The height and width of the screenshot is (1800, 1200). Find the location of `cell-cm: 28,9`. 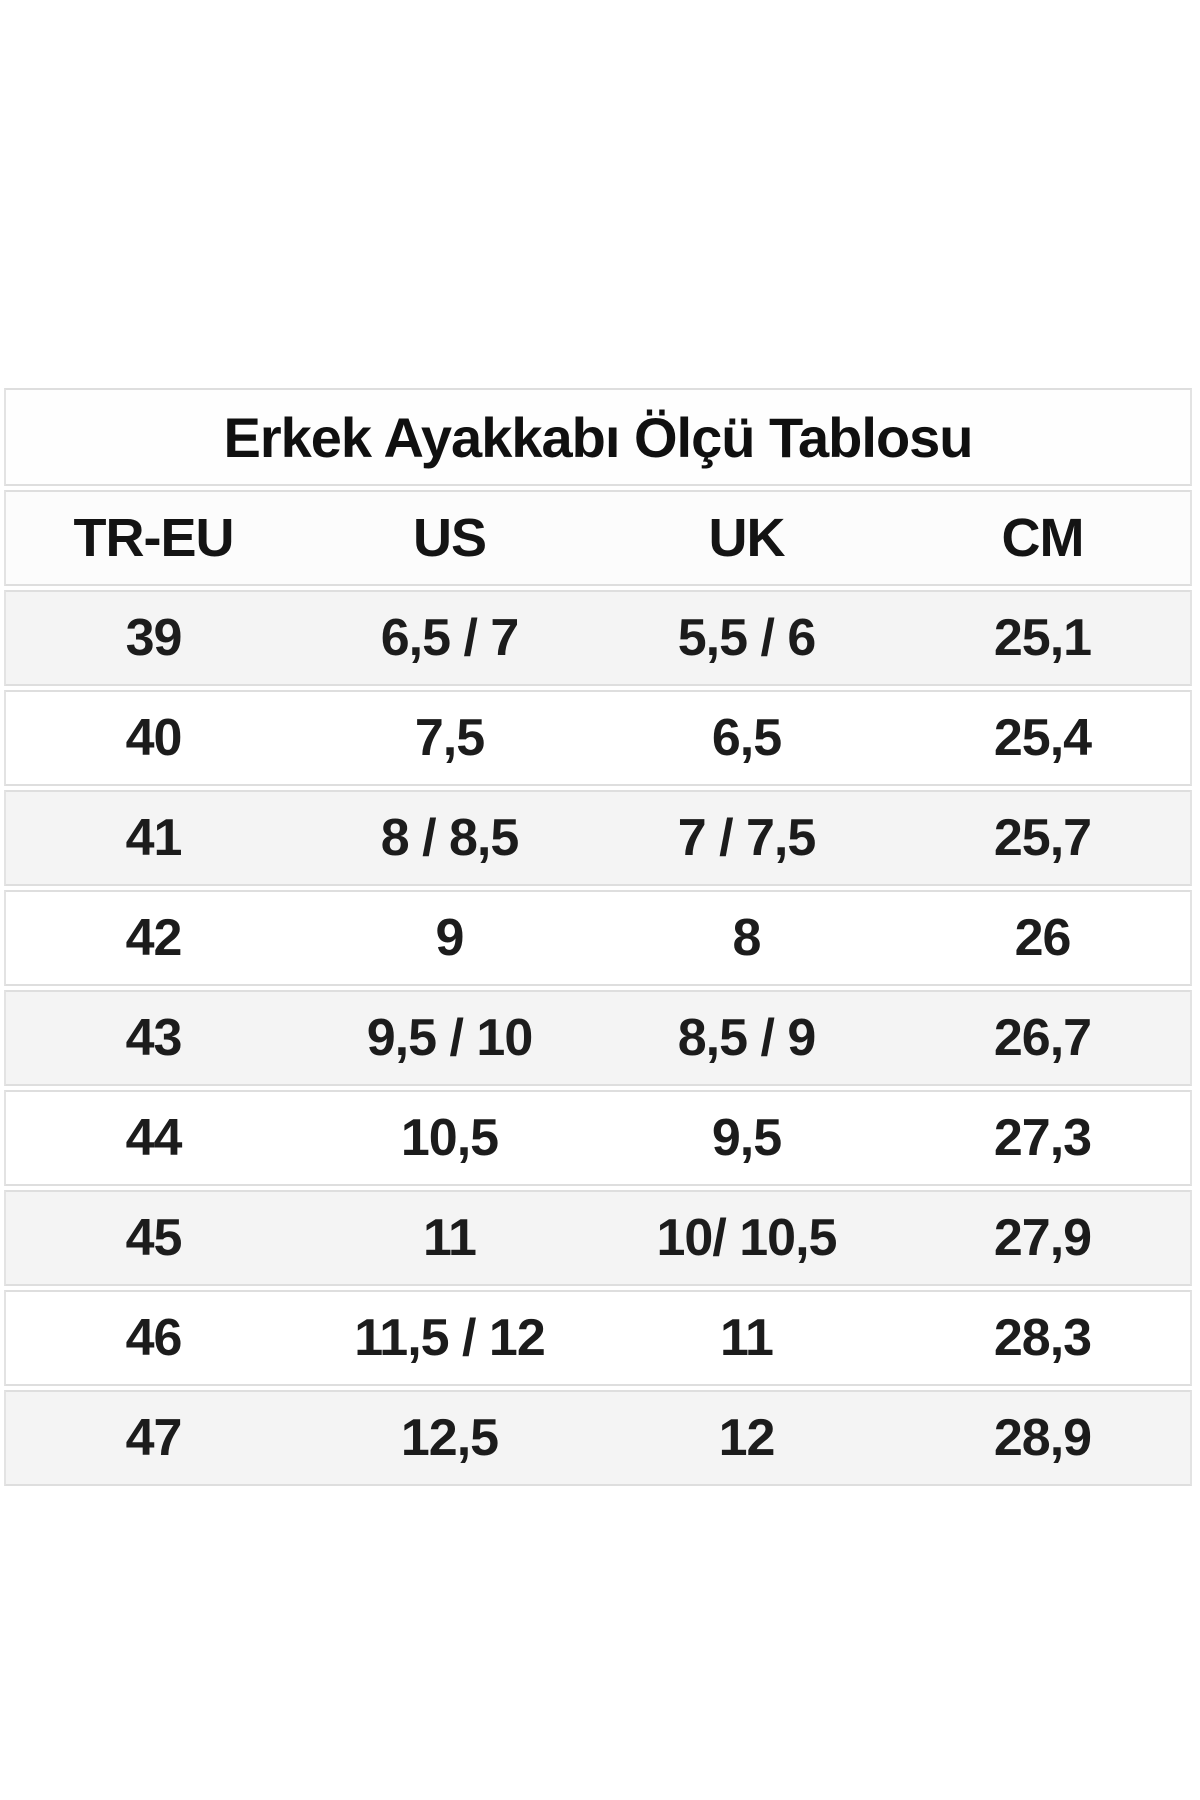

cell-cm: 28,9 is located at coordinates (1043, 1438).